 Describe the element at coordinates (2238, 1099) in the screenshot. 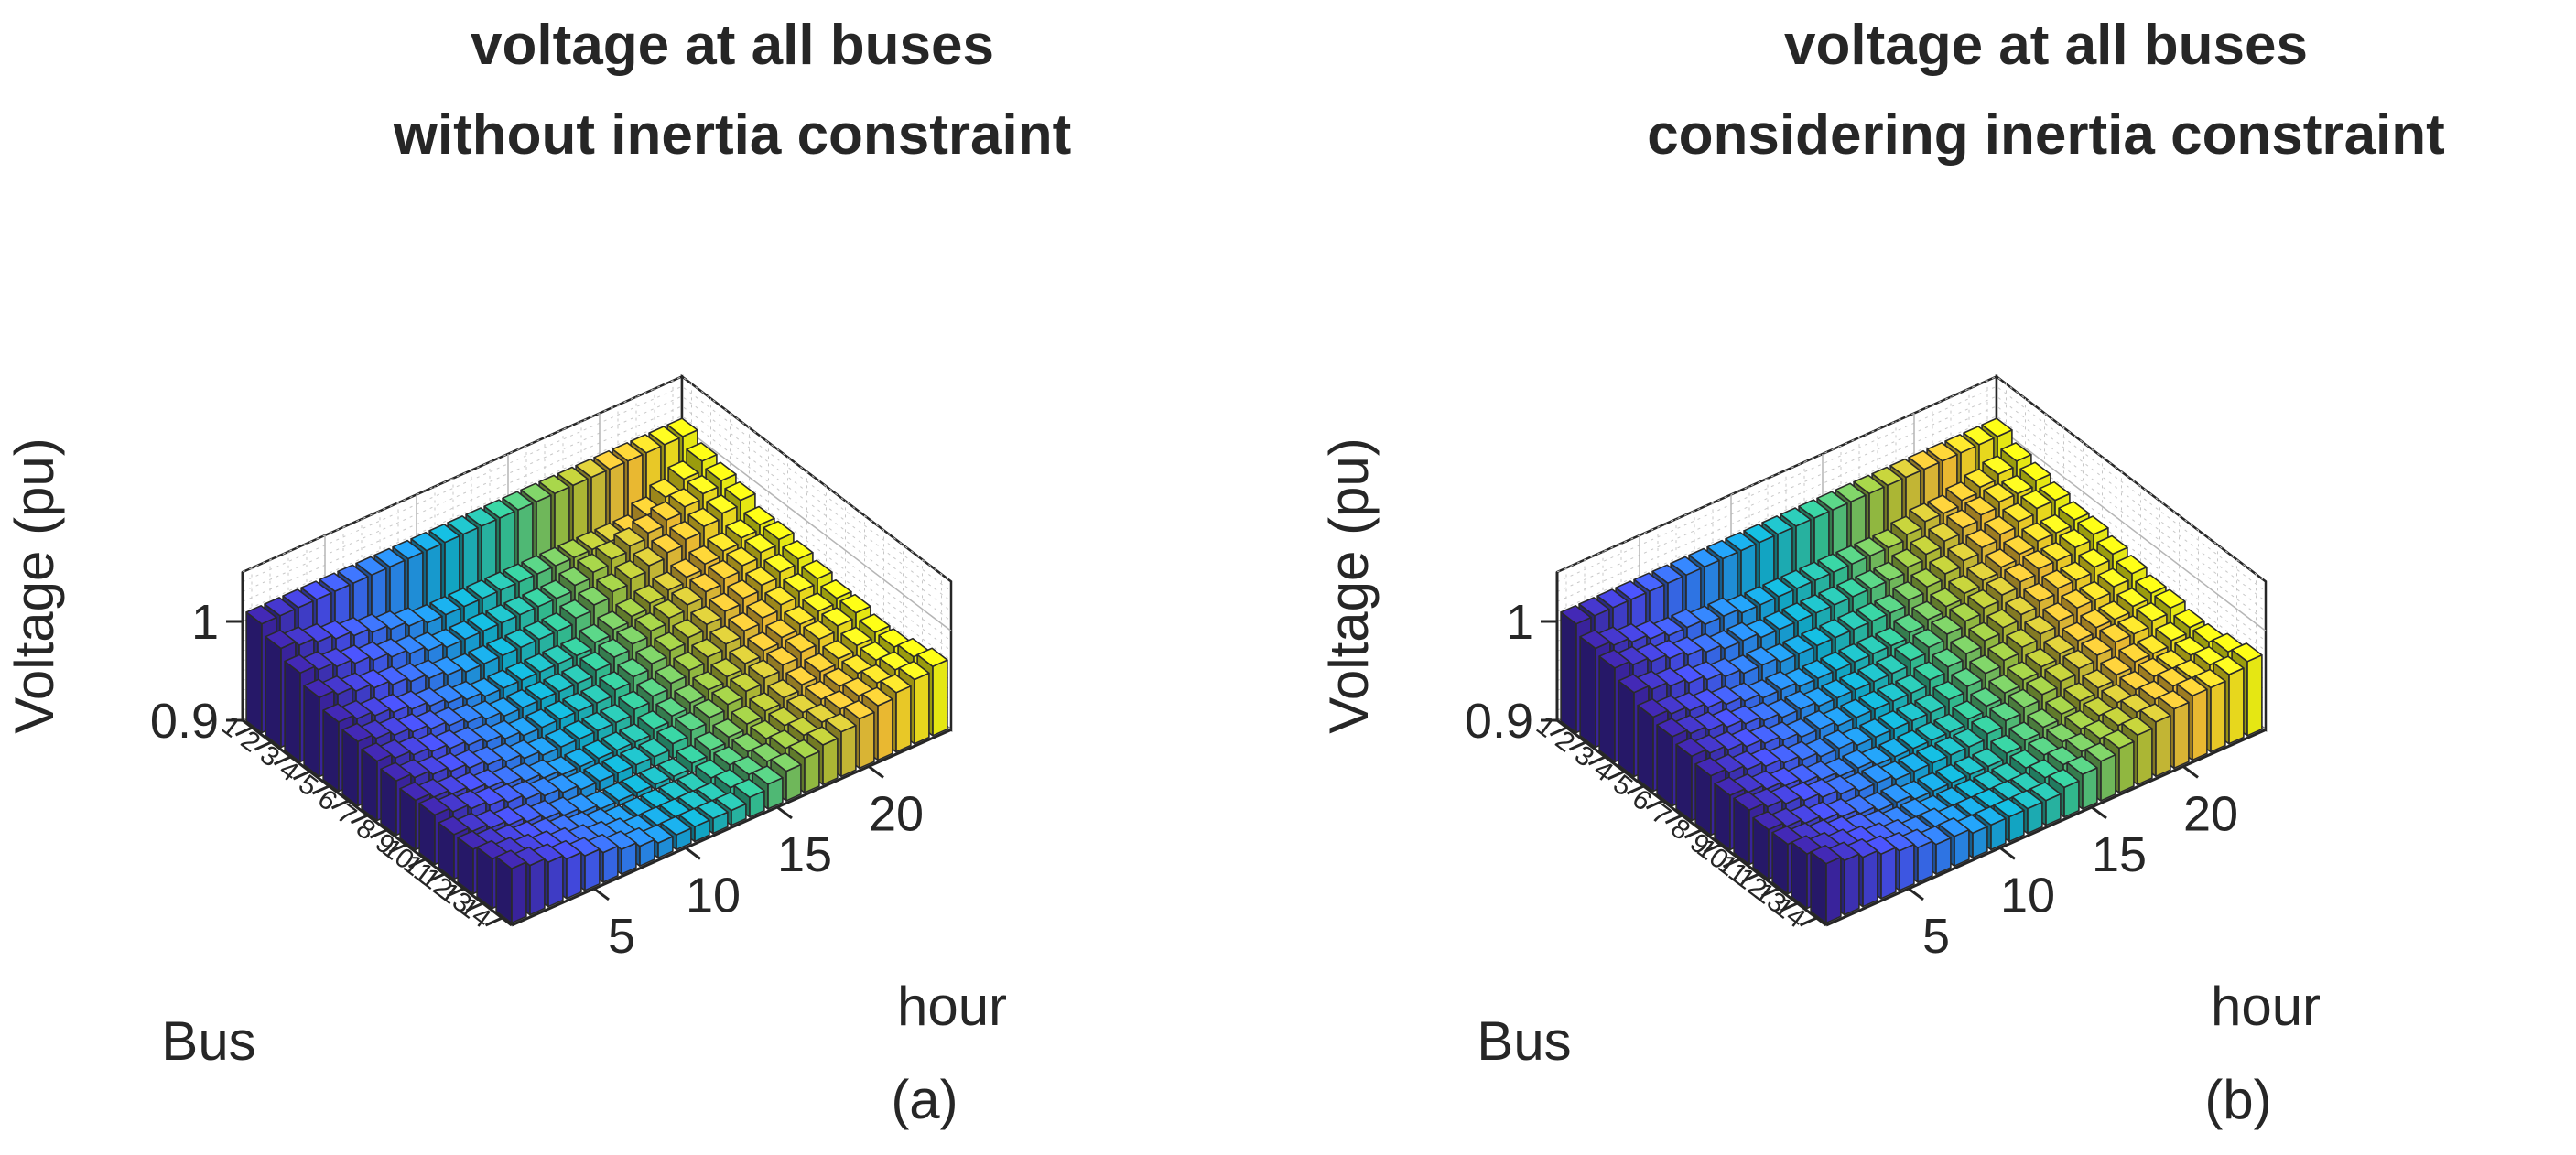

I see `panel-caption: (b)` at that location.